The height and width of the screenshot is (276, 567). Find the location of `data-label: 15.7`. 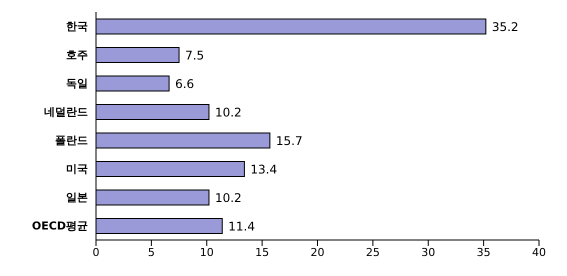

data-label: 15.7 is located at coordinates (289, 141).